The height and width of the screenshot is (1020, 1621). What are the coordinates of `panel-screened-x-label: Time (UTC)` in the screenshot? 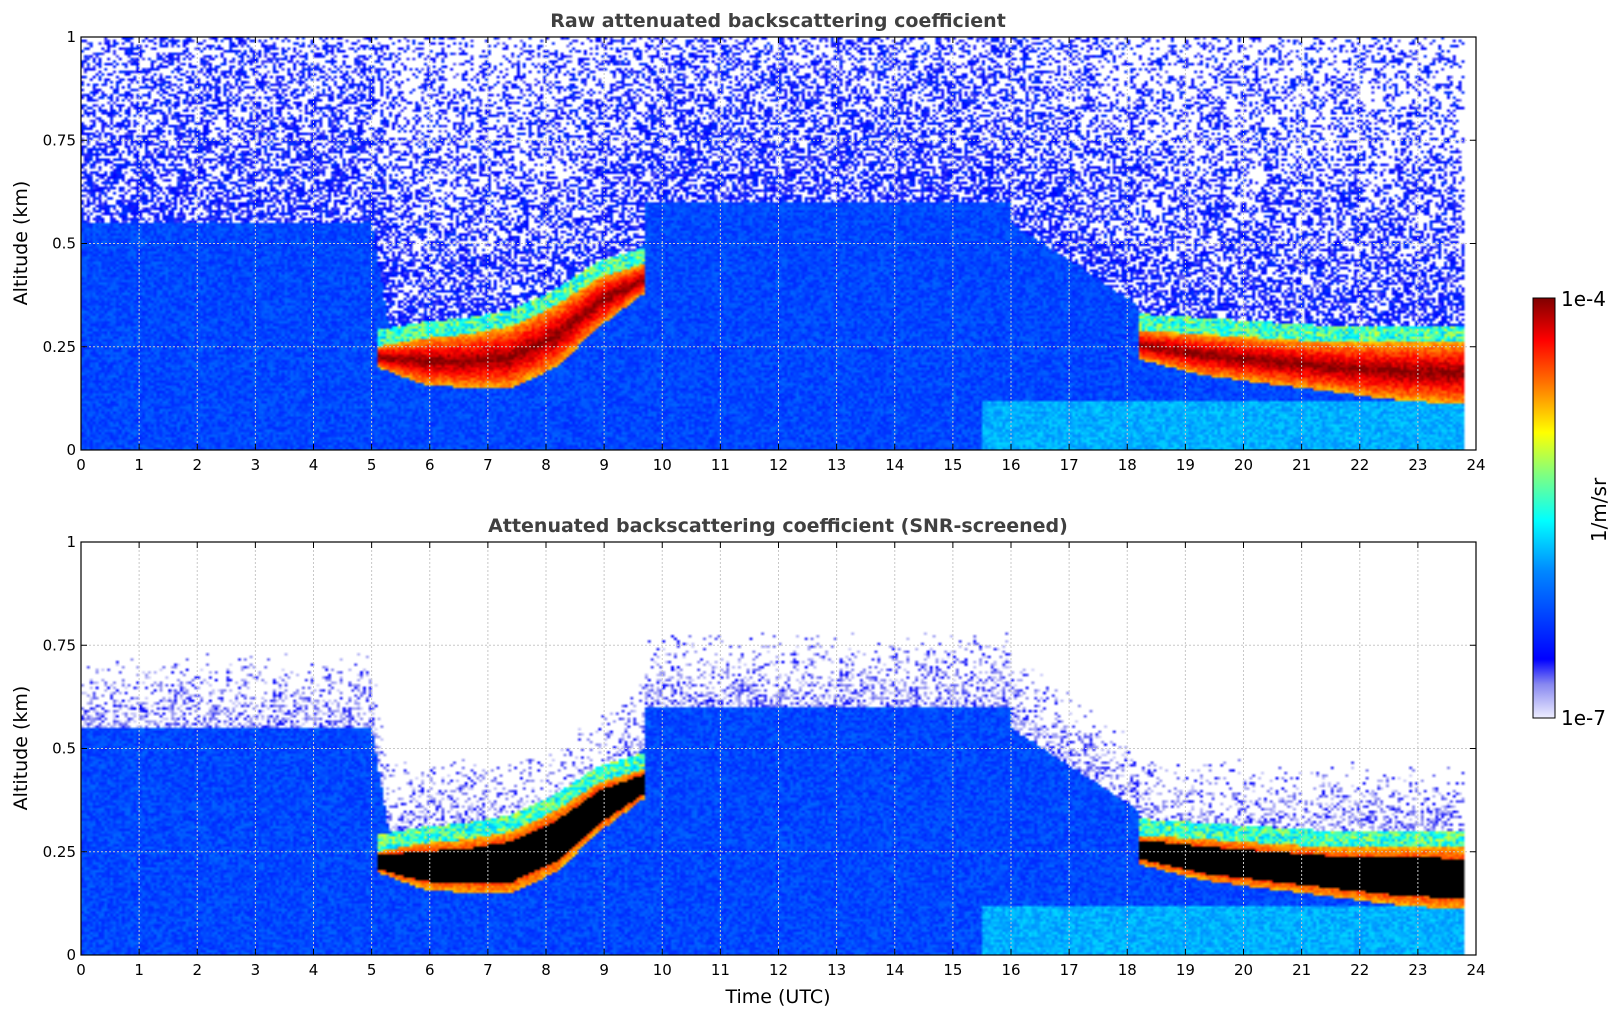 It's located at (777, 997).